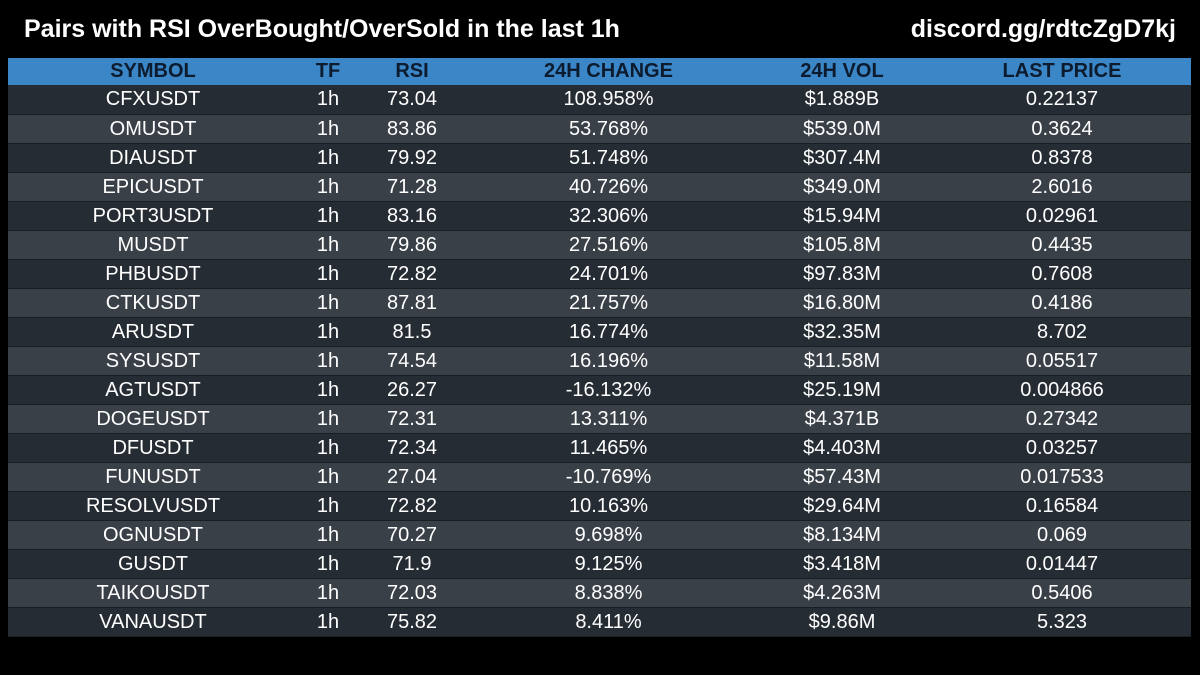 The width and height of the screenshot is (1200, 675). Describe the element at coordinates (153, 303) in the screenshot. I see `cell-symbol: CTKUSDT` at that location.